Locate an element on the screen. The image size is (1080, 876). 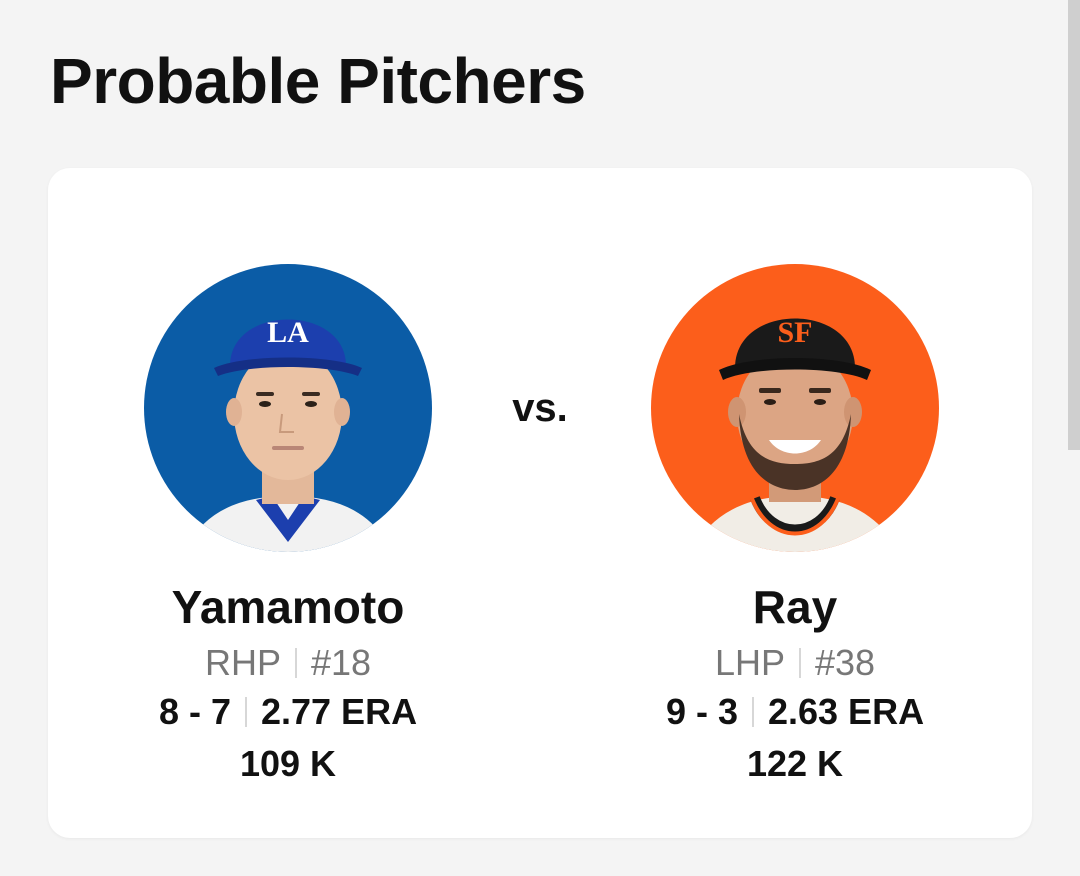
pitcher-away-number: #38 is located at coordinates (845, 663).